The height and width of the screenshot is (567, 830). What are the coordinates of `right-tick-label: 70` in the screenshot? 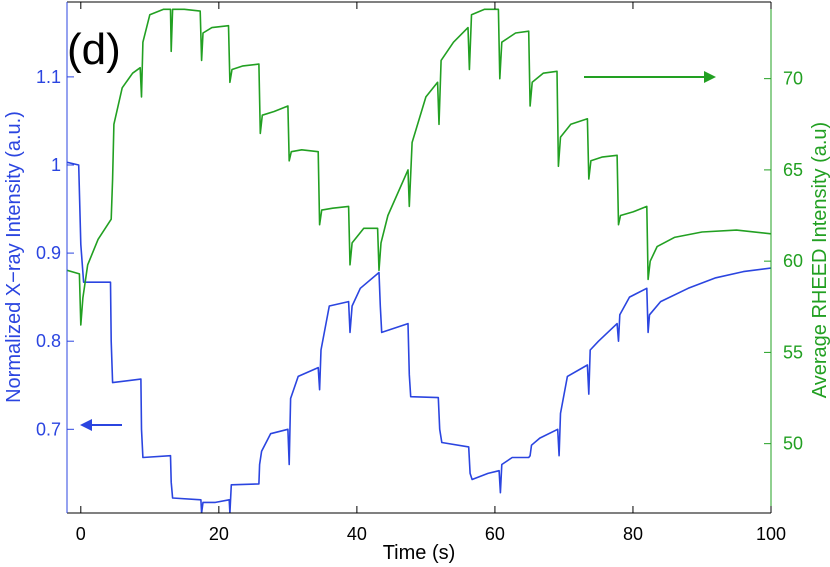 It's located at (793, 79).